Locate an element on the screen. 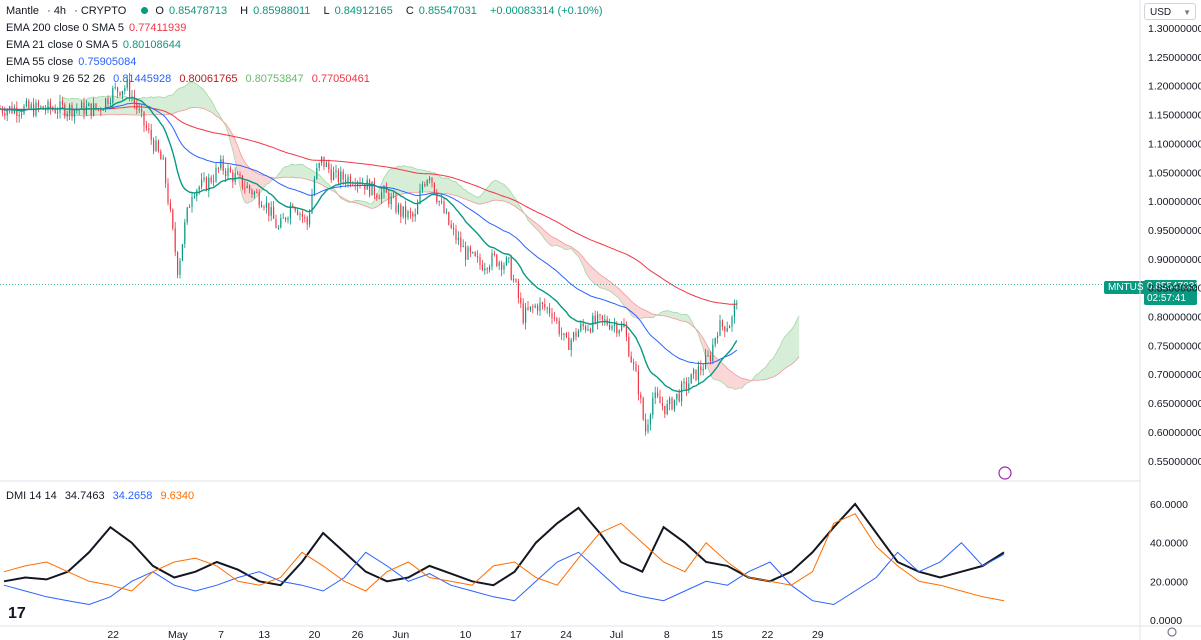 Image resolution: width=1201 pixels, height=640 pixels. legend-ema21: EMA 21 close 0 SMA 5 0.80108644 is located at coordinates (94, 45).